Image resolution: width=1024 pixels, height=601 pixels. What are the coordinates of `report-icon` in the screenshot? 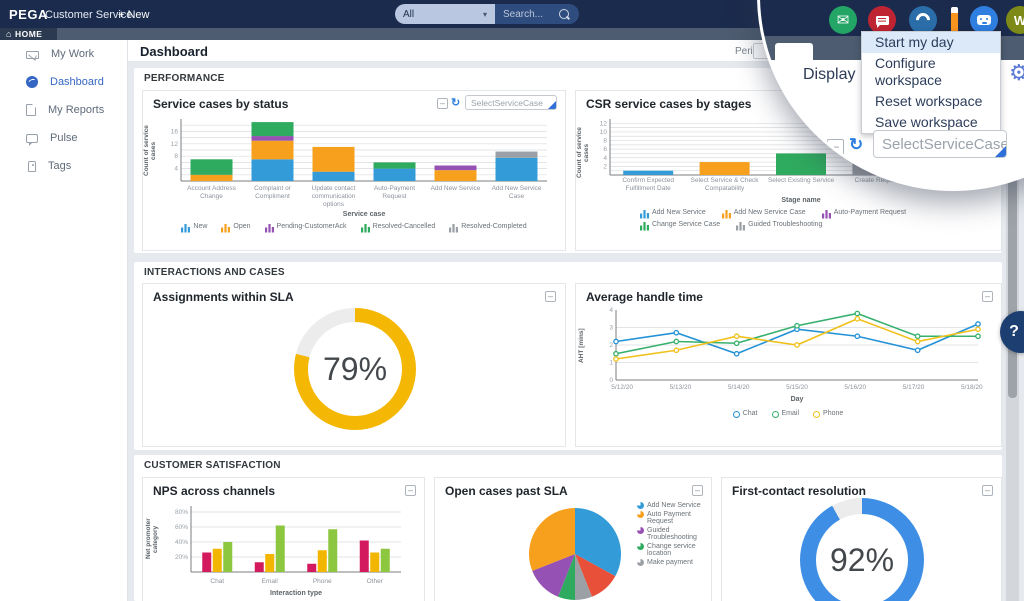 It's located at (31, 110).